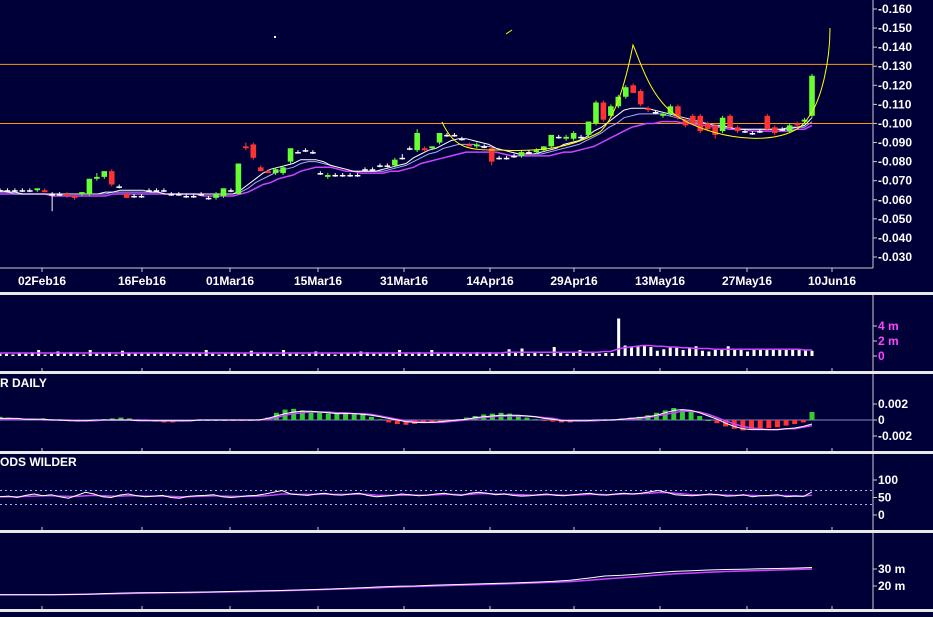  What do you see at coordinates (891, 586) in the screenshot?
I see `cumulative-tick-label: 20 m` at bounding box center [891, 586].